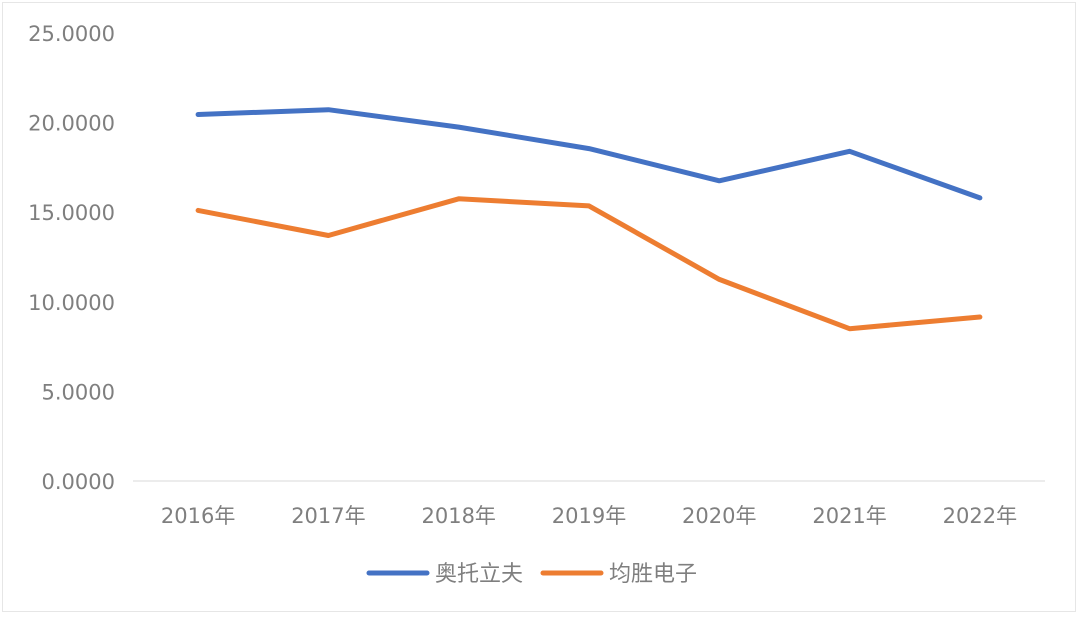 This screenshot has height=617, width=1080. What do you see at coordinates (479, 574) in the screenshot?
I see `legend-label: 奥托立夫` at bounding box center [479, 574].